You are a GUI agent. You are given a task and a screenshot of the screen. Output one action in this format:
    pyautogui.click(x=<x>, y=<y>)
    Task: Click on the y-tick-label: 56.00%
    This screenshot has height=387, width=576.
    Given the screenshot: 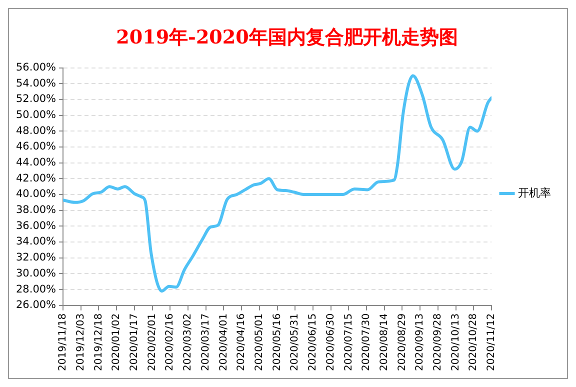 What is the action you would take?
    pyautogui.click(x=36, y=68)
    